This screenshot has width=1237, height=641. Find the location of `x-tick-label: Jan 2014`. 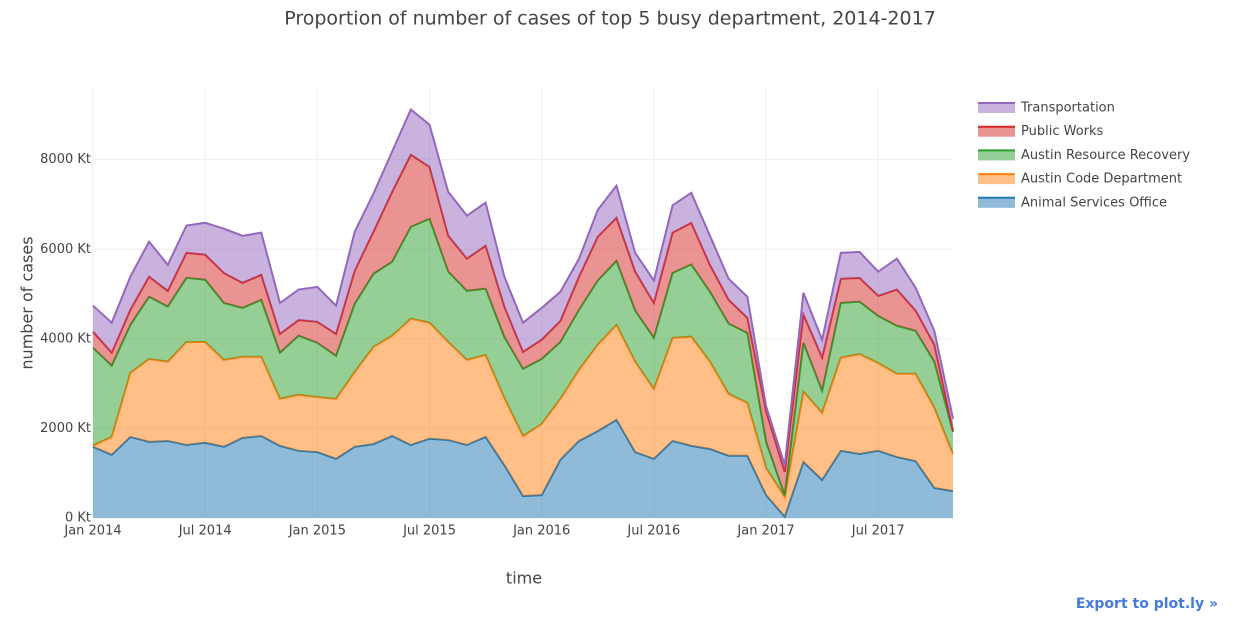

x-tick-label: Jan 2014 is located at coordinates (92, 531).